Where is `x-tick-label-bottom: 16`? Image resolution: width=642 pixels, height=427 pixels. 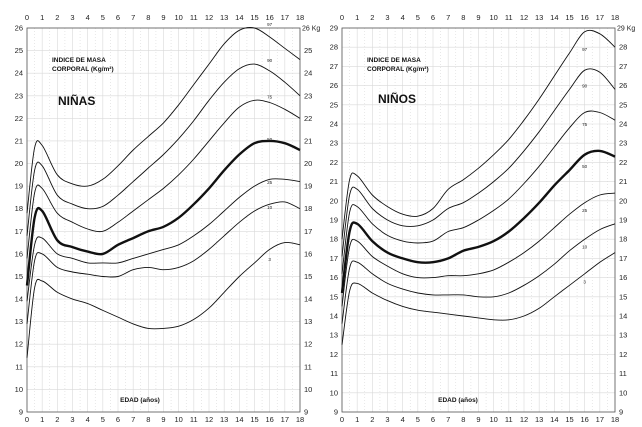
x-tick-label-bottom: 16 is located at coordinates (269, 419).